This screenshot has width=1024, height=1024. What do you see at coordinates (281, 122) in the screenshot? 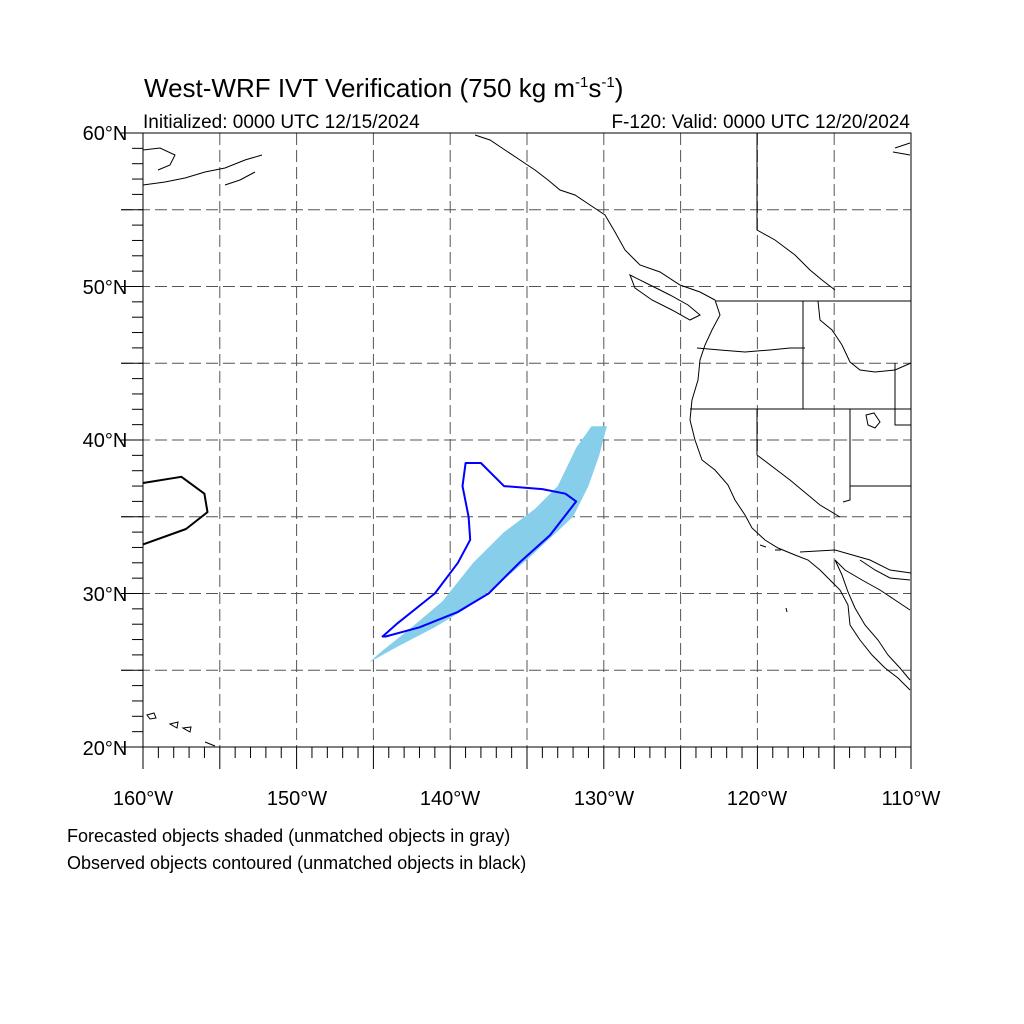
I see `initialized-label: Initialized: 0000 UTC 12/15/2024` at bounding box center [281, 122].